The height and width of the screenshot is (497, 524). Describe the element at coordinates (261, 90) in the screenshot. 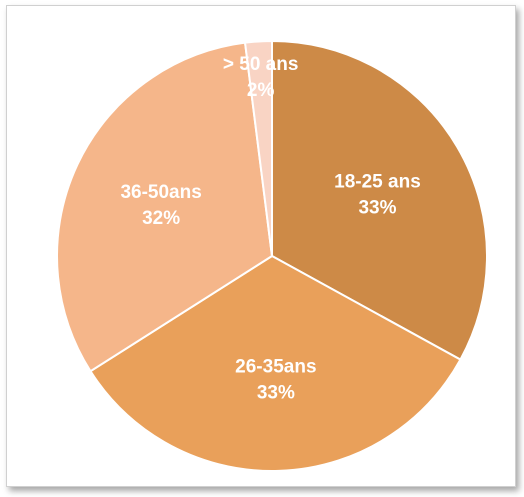

I see `slice-percent-label: 2%` at that location.